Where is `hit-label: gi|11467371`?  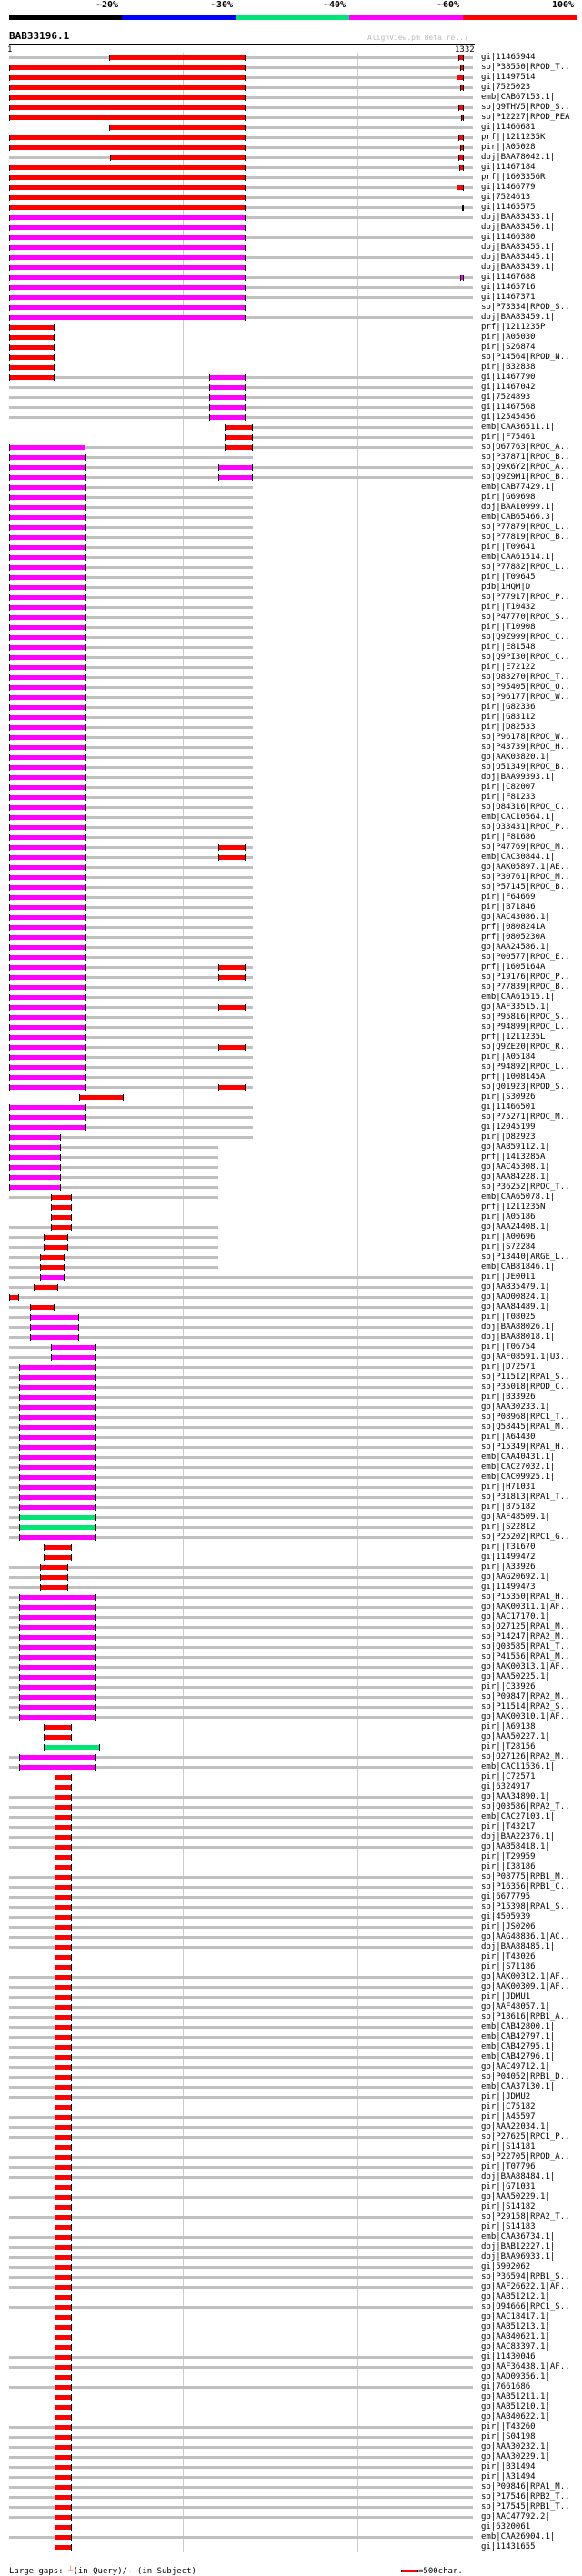 hit-label: gi|11467371 is located at coordinates (509, 297).